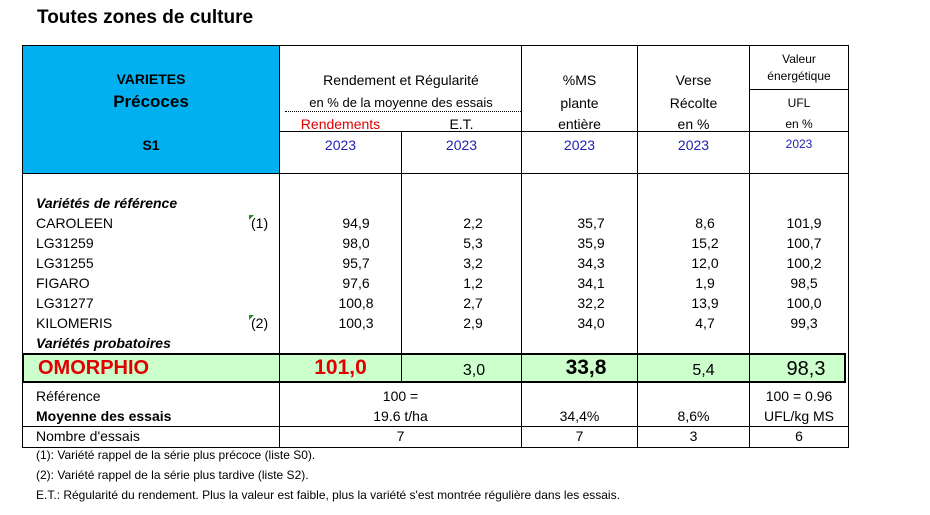 The height and width of the screenshot is (515, 930). What do you see at coordinates (400, 396) in the screenshot?
I see `reference-rendement: 100 =` at bounding box center [400, 396].